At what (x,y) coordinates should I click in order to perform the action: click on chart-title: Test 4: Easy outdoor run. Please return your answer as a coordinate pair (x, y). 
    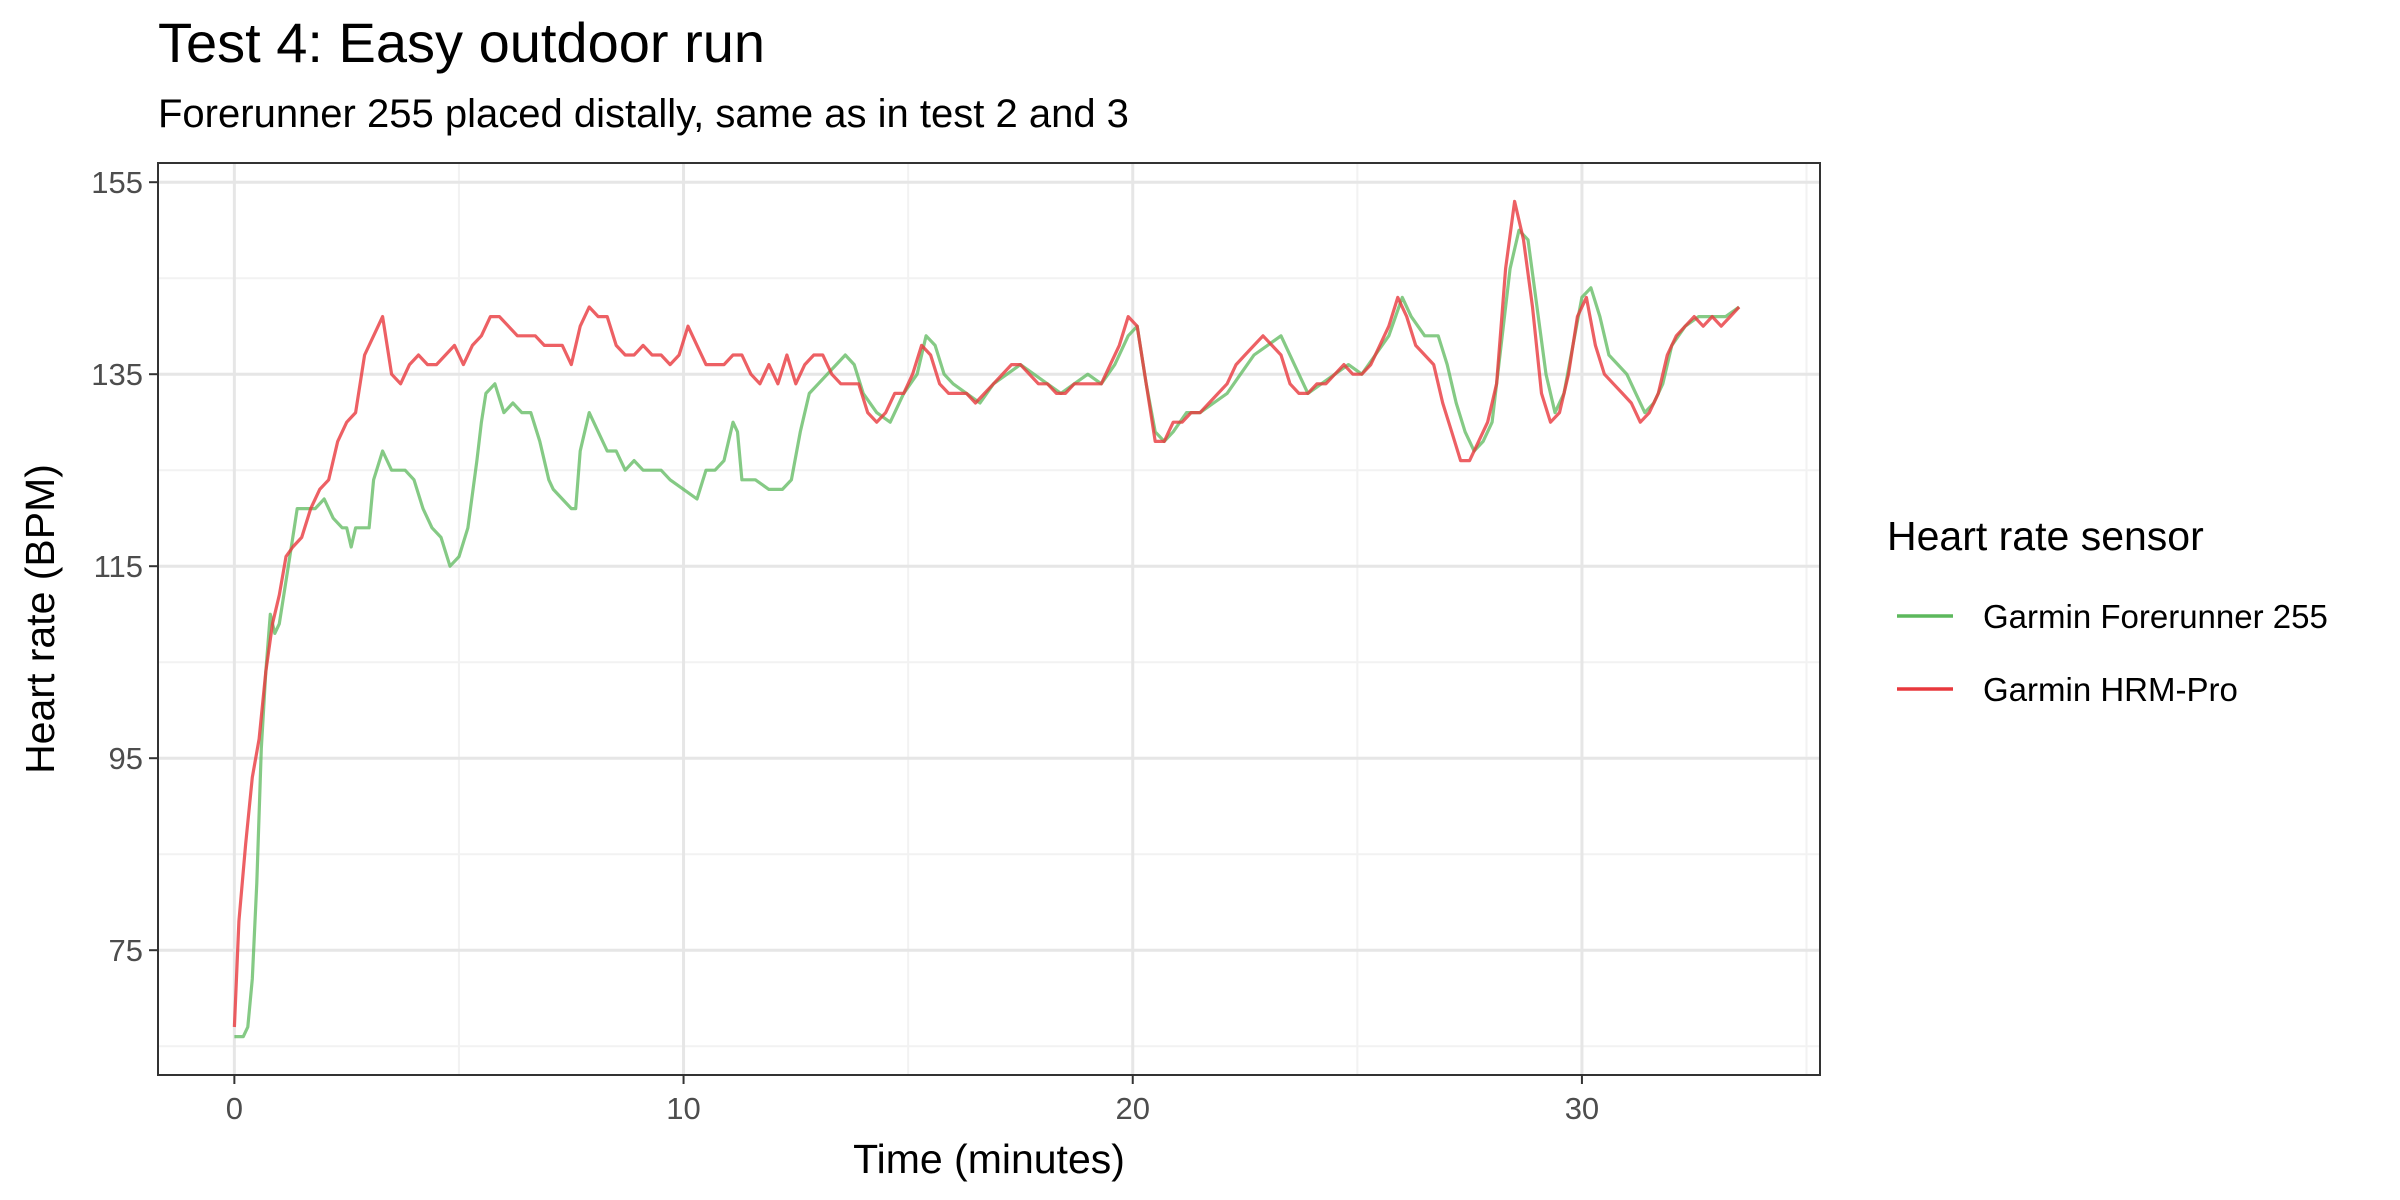
    Looking at the image, I should click on (461, 42).